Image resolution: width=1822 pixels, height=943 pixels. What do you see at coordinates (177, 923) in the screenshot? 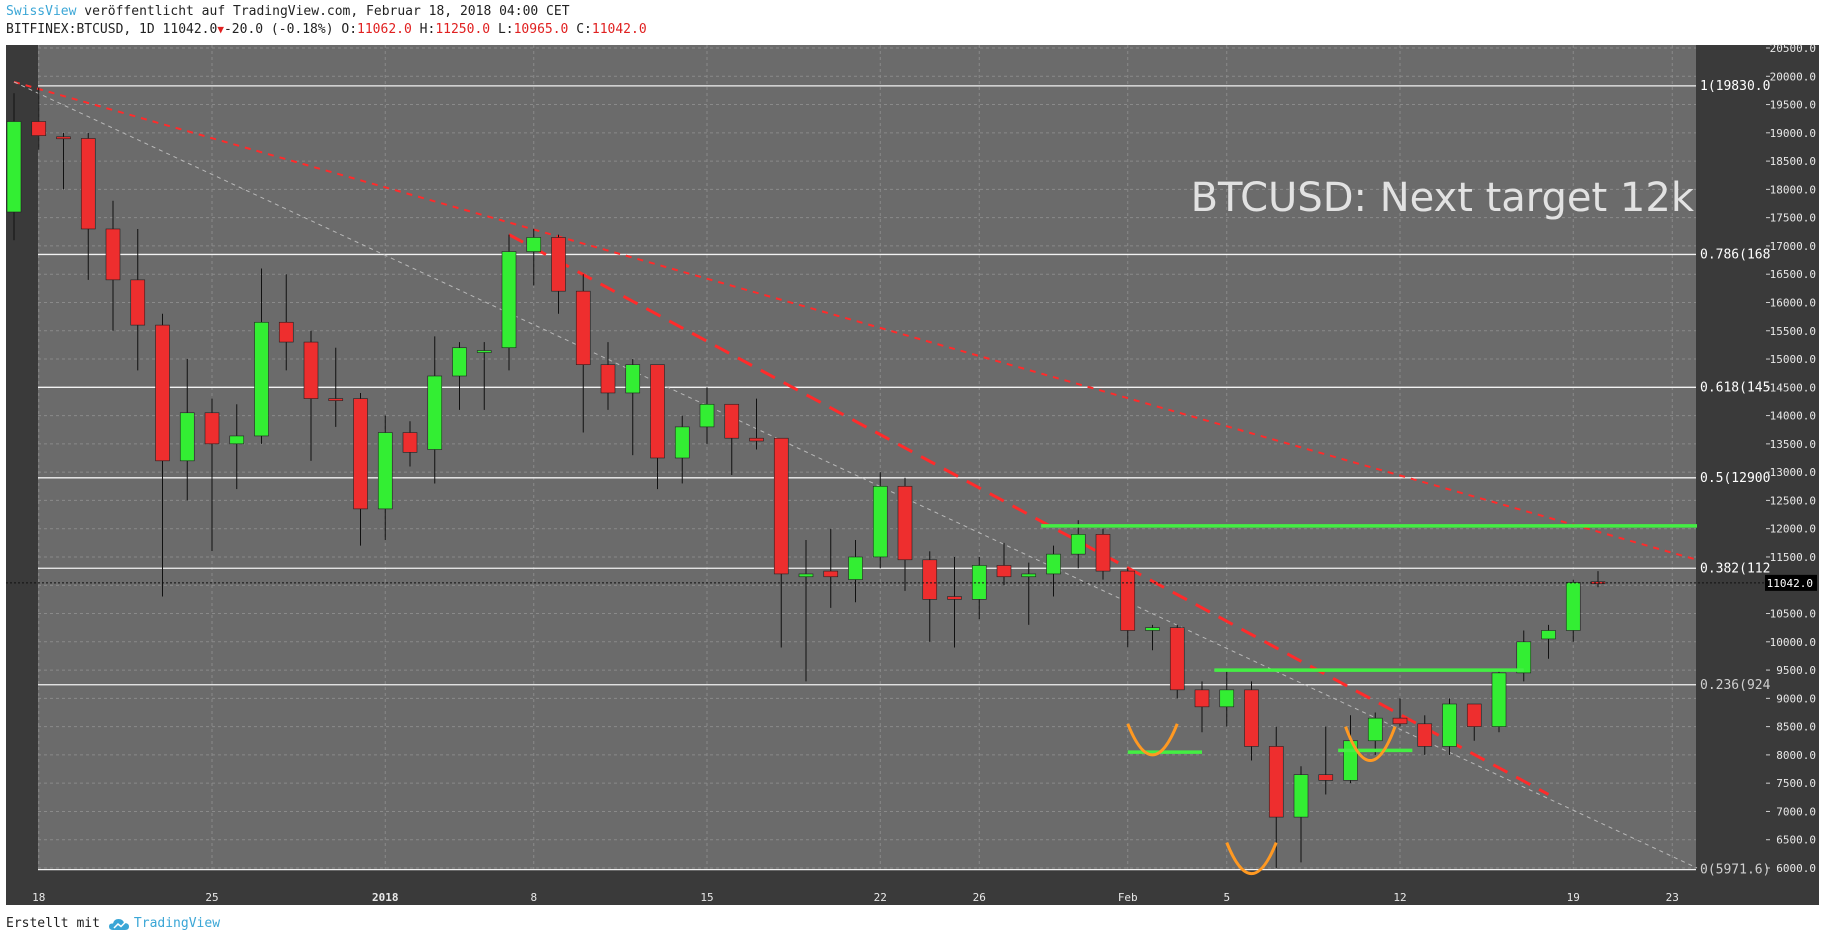
I see `tradingview-label: TradingView` at bounding box center [177, 923].